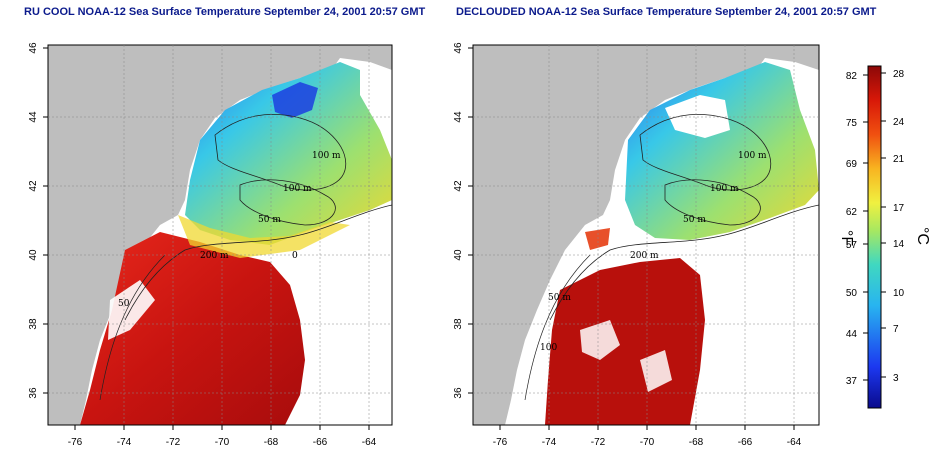  What do you see at coordinates (899, 208) in the screenshot?
I see `colorbar-celsius-label: 17` at bounding box center [899, 208].